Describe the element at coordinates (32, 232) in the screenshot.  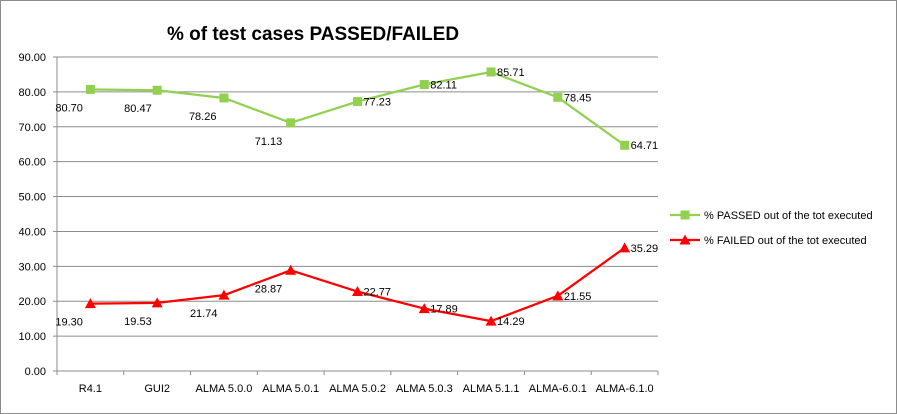
I see `y-tick-label: 40.00` at that location.